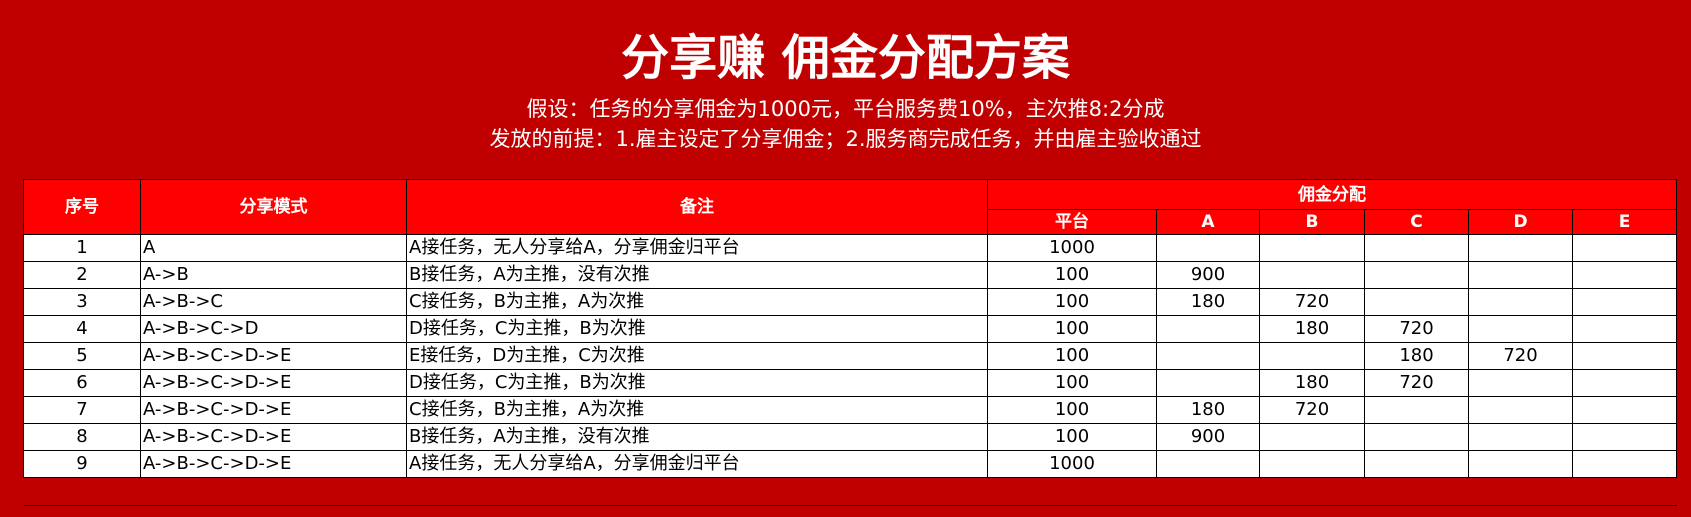 The image size is (1691, 517). I want to click on table-row: 9 A->B->C->D->E A接任务，无人分享给A，分享佣金归平台 1000, so click(850, 464).